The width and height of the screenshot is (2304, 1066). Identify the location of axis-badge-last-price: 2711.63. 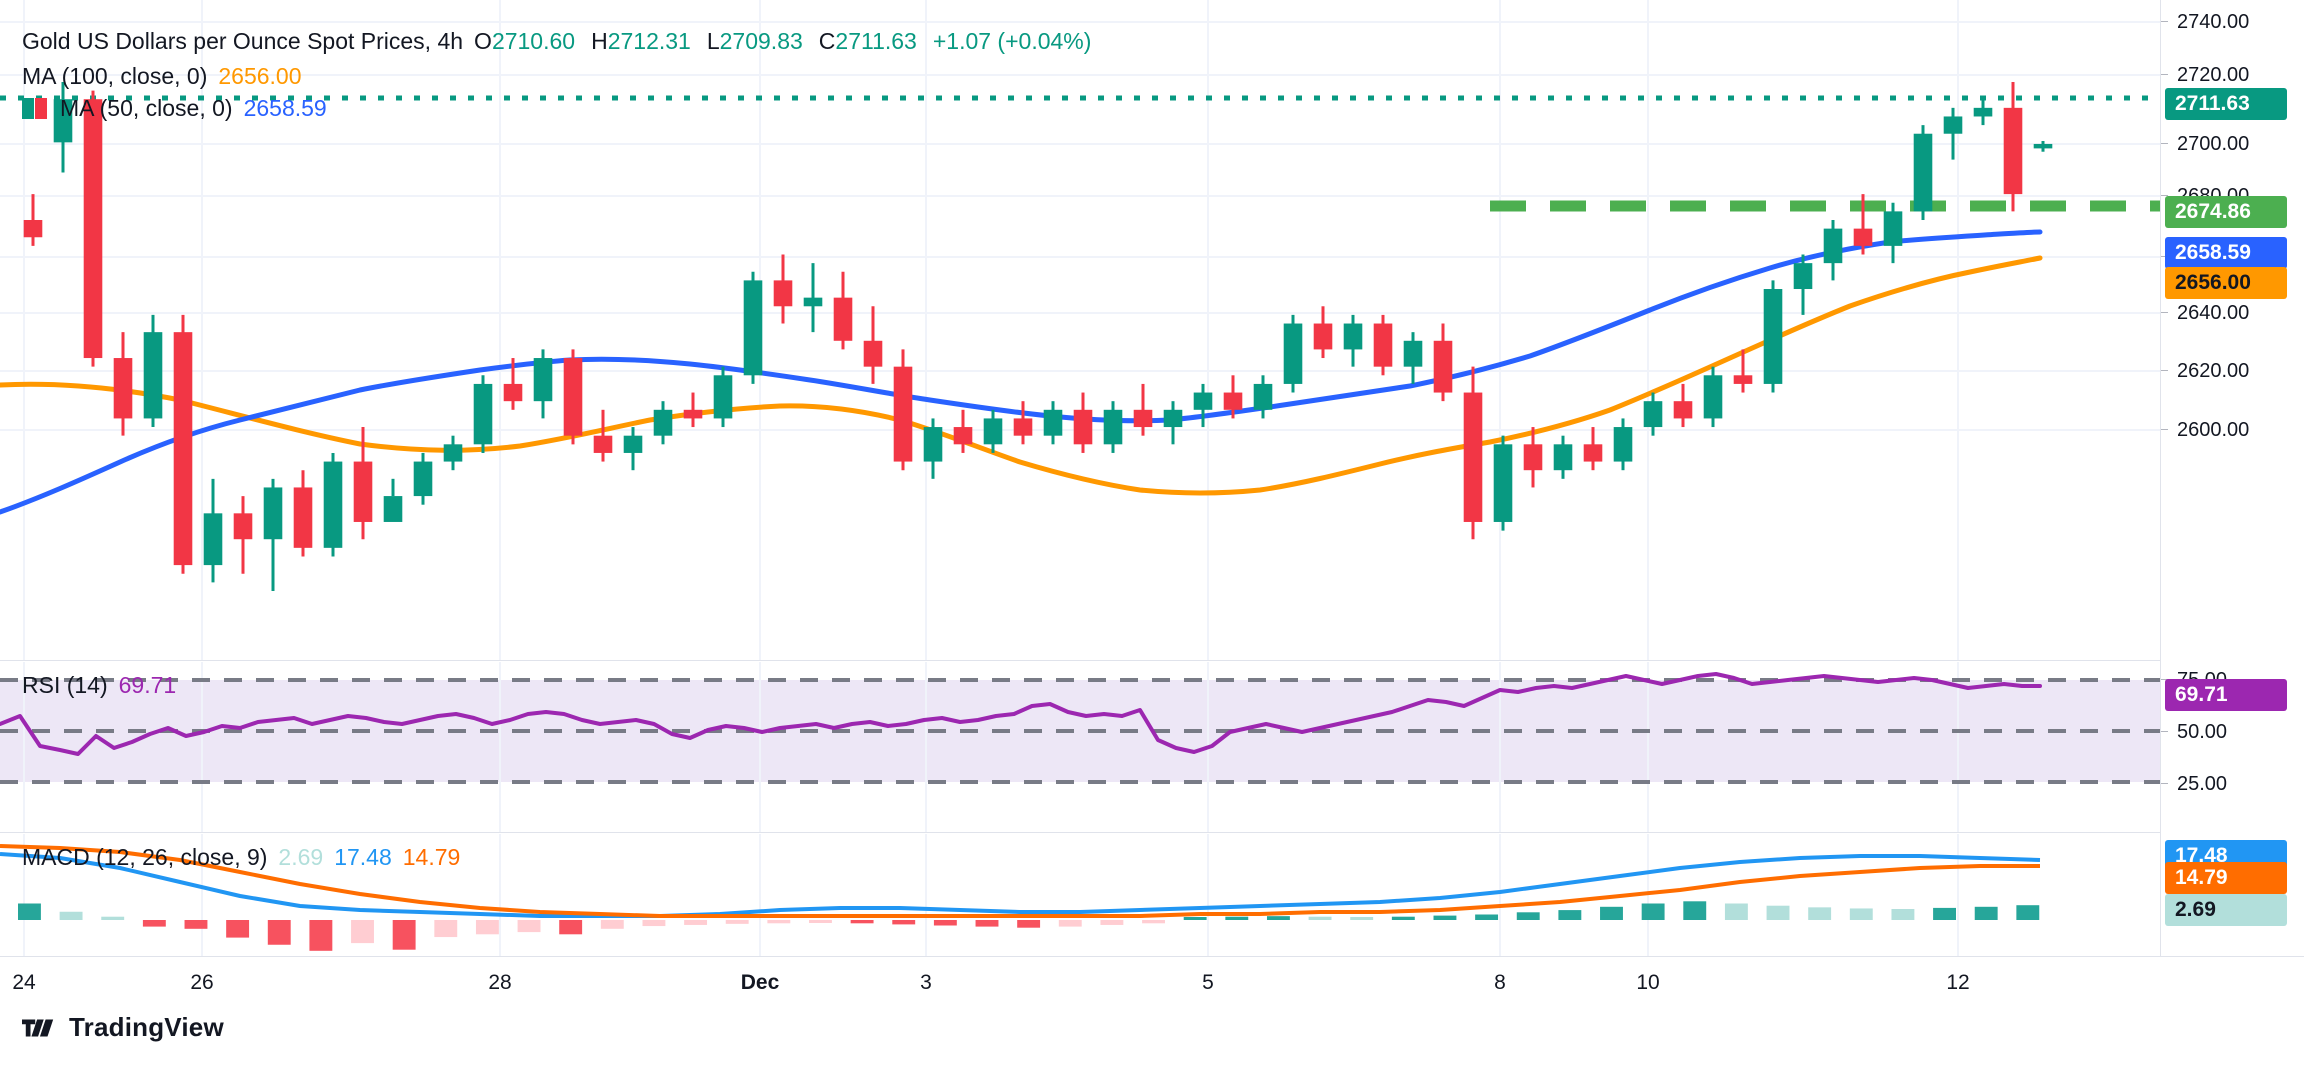
(2226, 104).